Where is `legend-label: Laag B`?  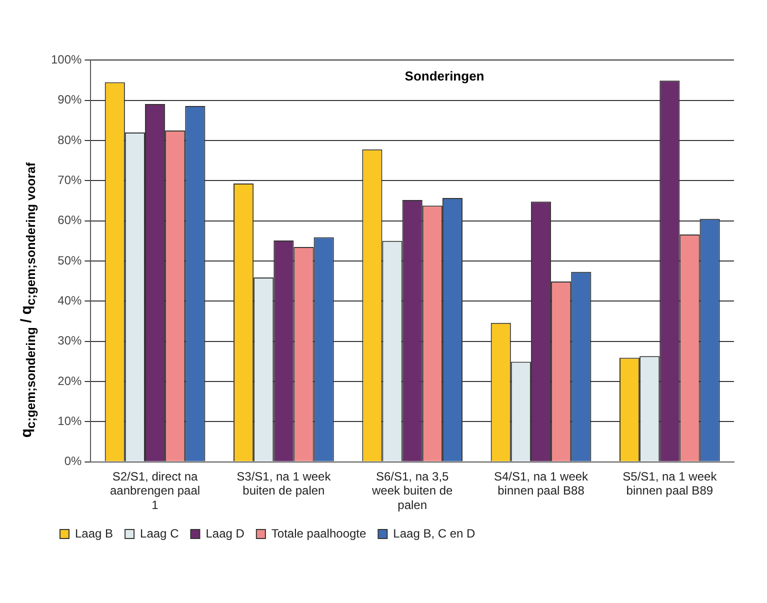
legend-label: Laag B is located at coordinates (94, 533).